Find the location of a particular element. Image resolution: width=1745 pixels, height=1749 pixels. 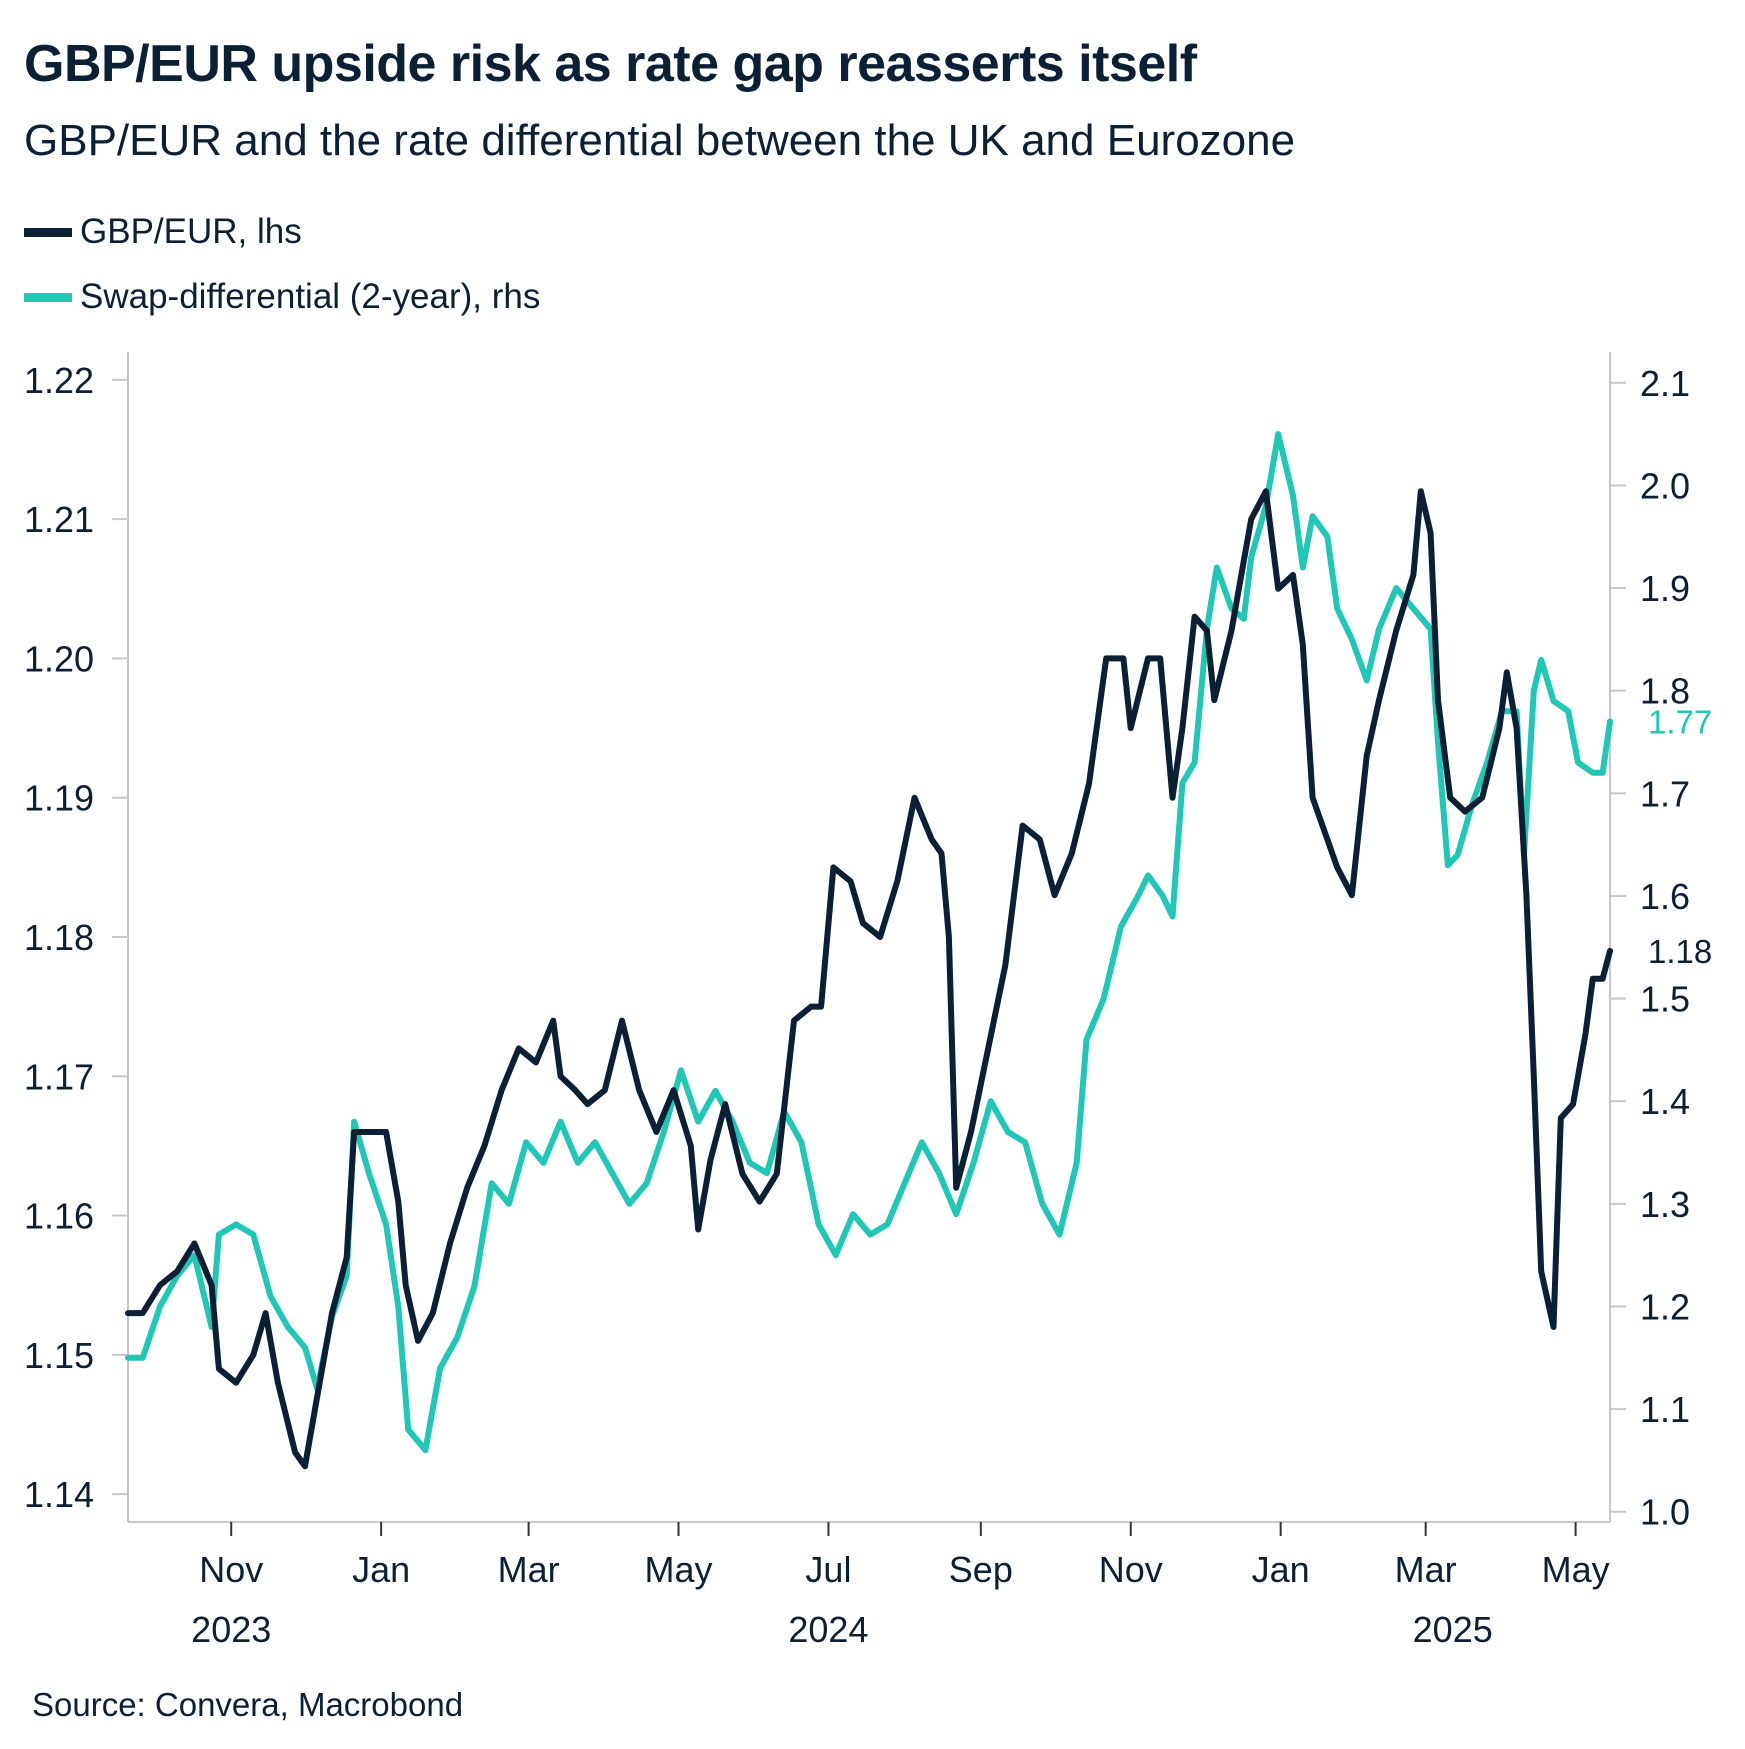

y-right-tick-label: 2.0 is located at coordinates (1665, 485).